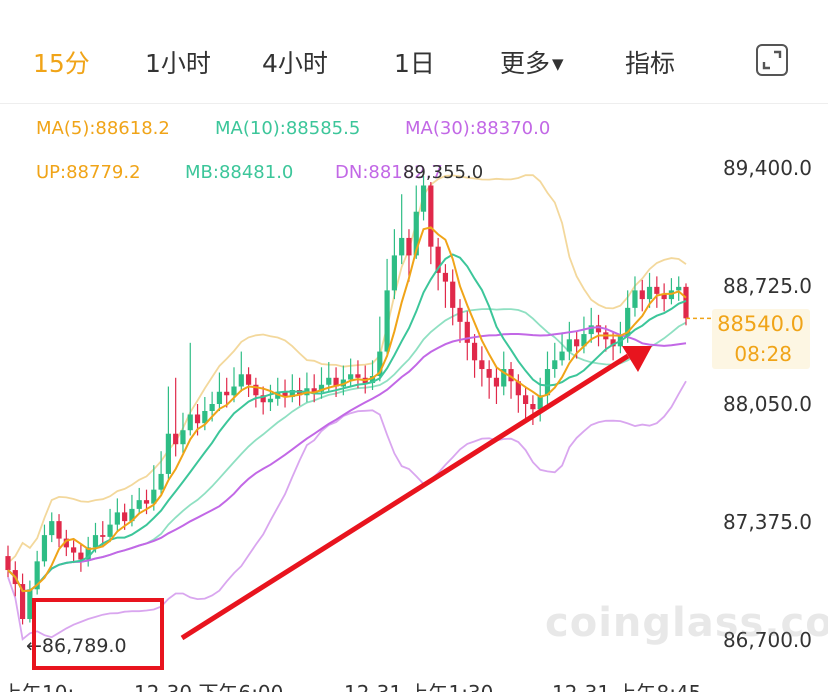 The height and width of the screenshot is (692, 828). Describe the element at coordinates (767, 522) in the screenshot. I see `y-tick-label: 87,375.0` at that location.